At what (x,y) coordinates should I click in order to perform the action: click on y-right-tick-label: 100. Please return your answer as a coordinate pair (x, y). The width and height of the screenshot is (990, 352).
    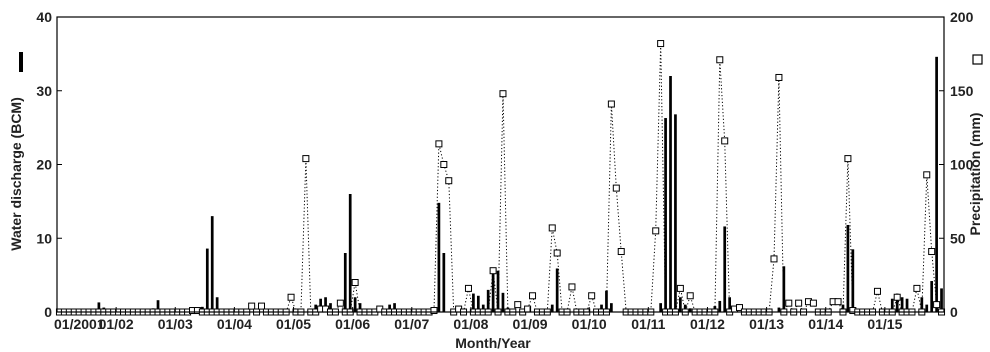
    Looking at the image, I should click on (962, 165).